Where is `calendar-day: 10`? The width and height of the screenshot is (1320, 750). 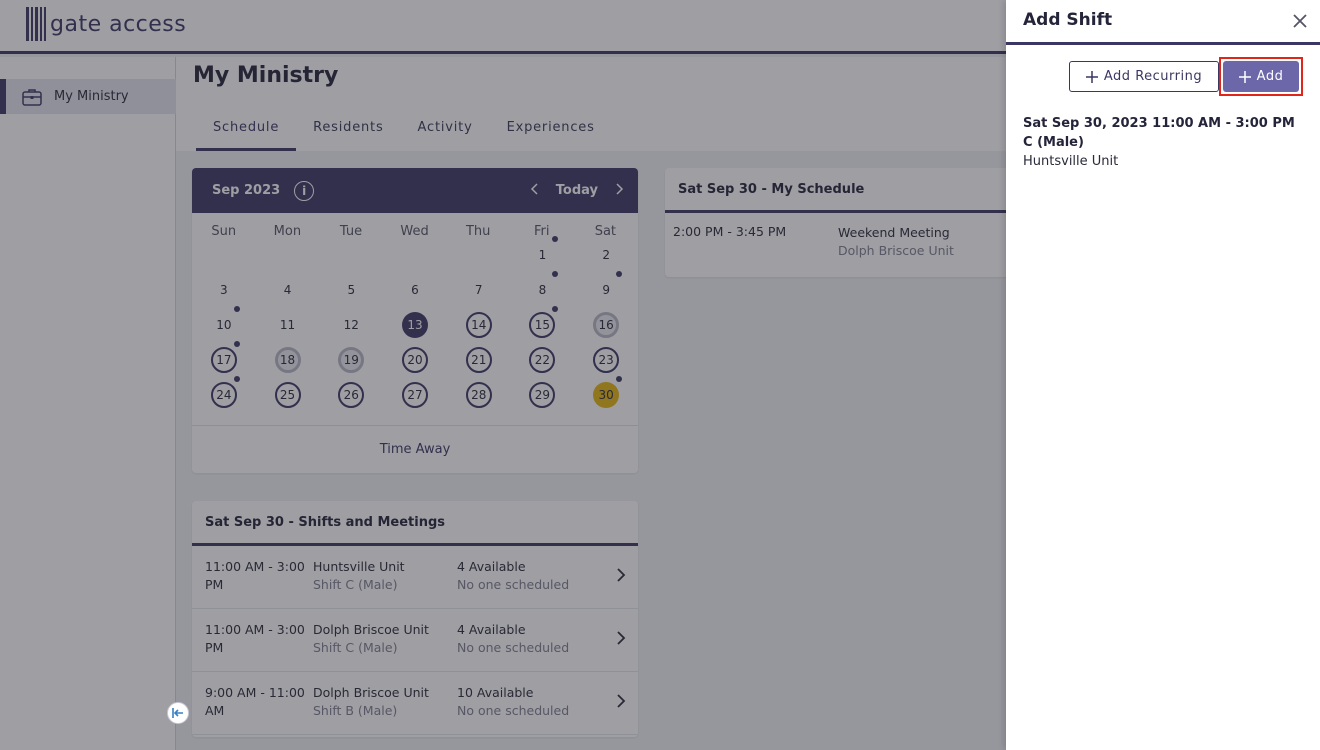
calendar-day: 10 is located at coordinates (224, 325).